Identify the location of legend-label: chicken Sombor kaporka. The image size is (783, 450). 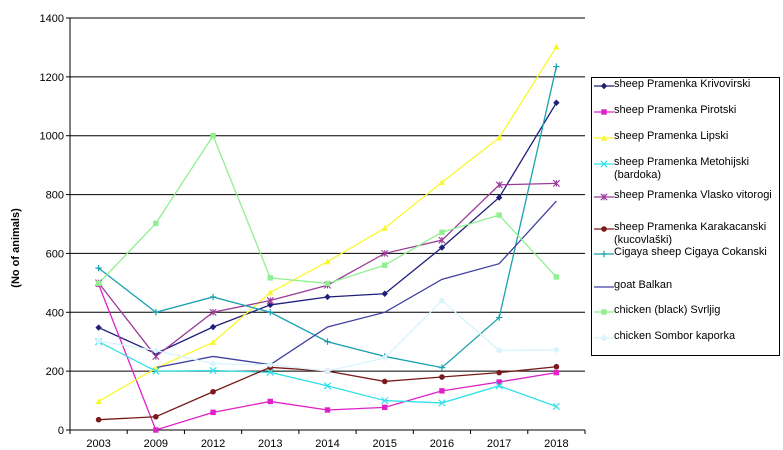
(675, 336).